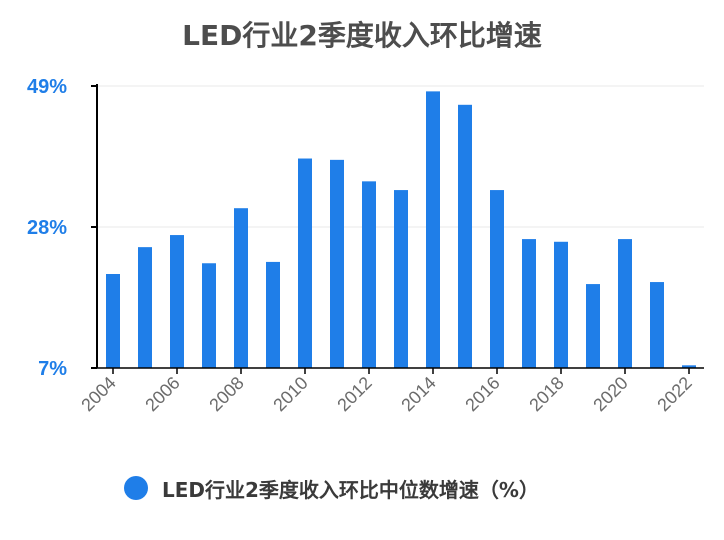 The image size is (724, 540). I want to click on bar-2022, so click(689, 366).